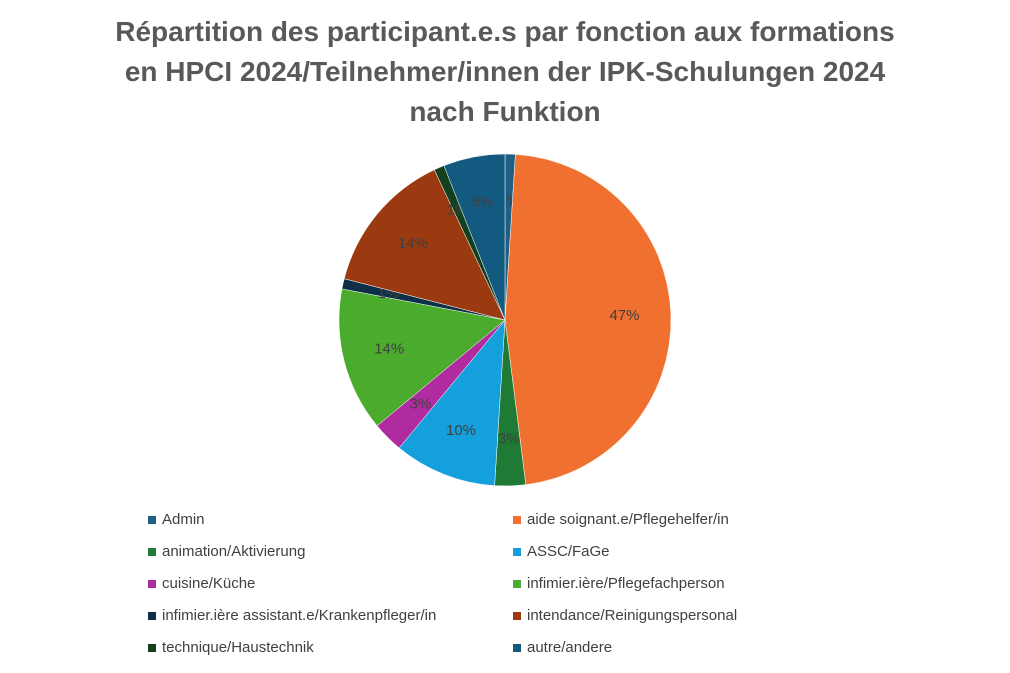 This screenshot has width=1010, height=673. I want to click on data-label: 47%, so click(624, 315).